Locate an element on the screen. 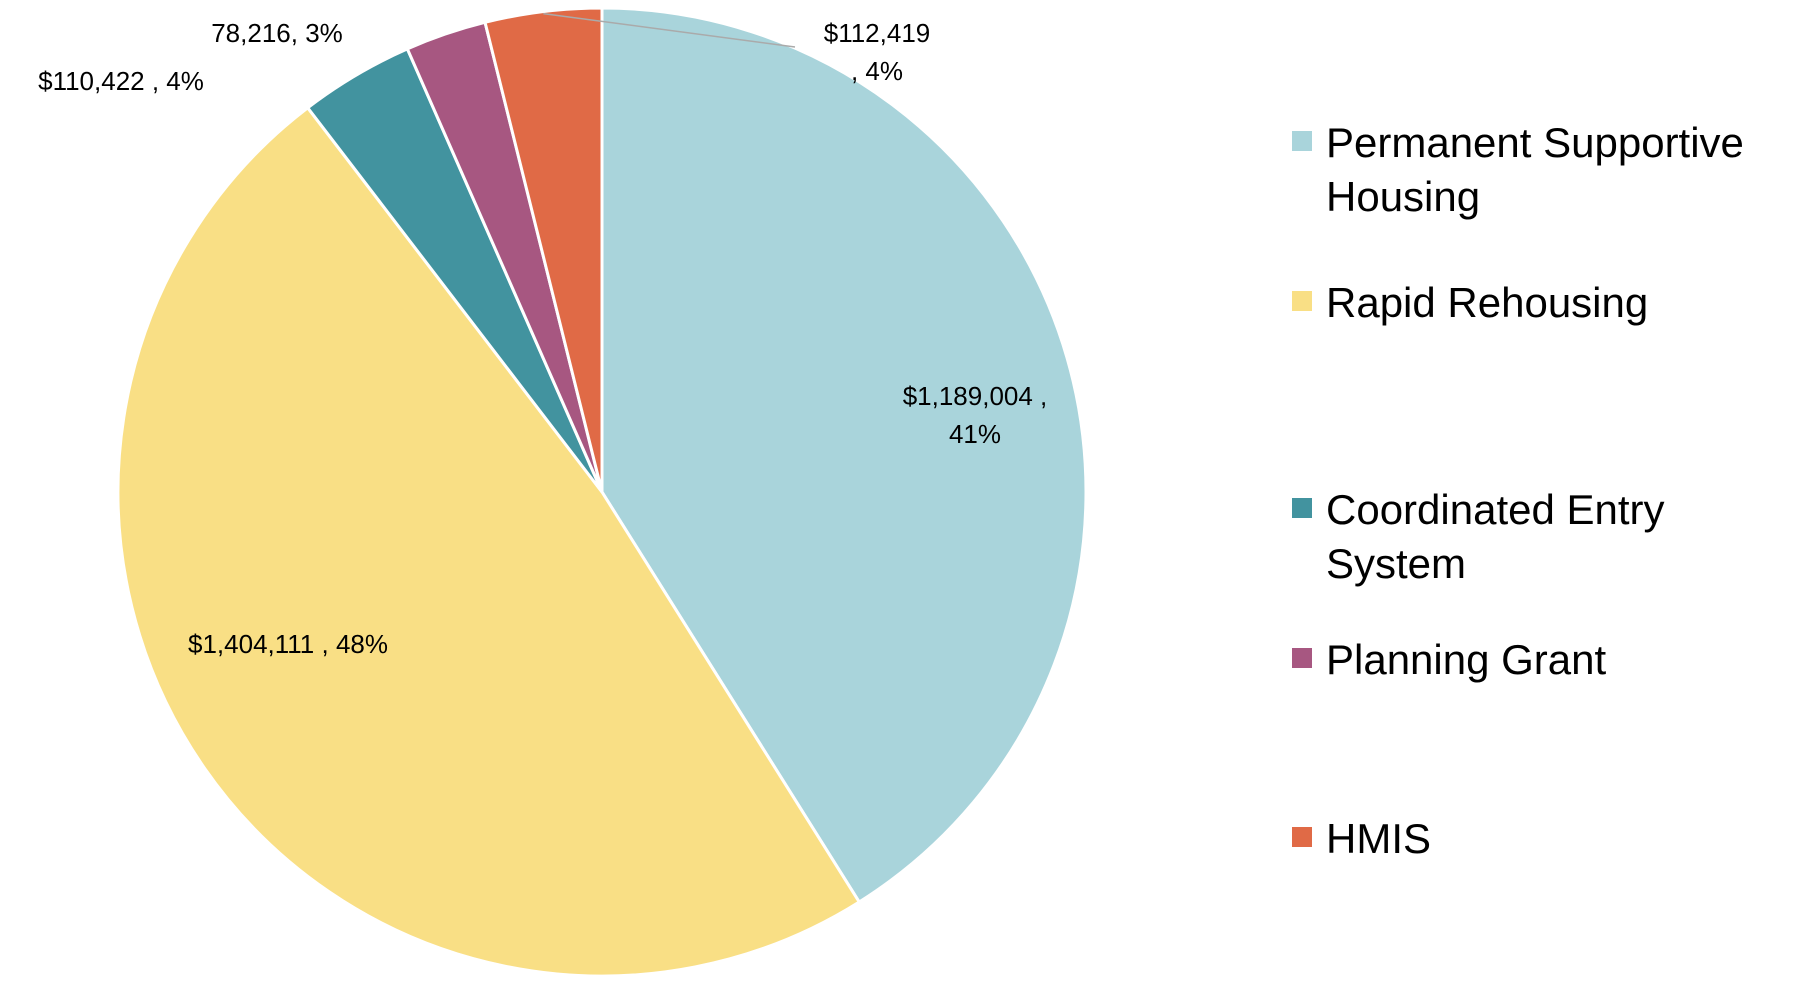  legend-item: Planning Grant is located at coordinates (1542, 660).